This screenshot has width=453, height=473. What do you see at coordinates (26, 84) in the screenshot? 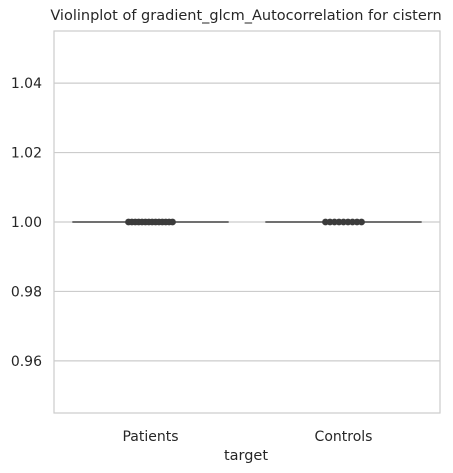
I see `y-tick-label: 1.04` at bounding box center [26, 84].